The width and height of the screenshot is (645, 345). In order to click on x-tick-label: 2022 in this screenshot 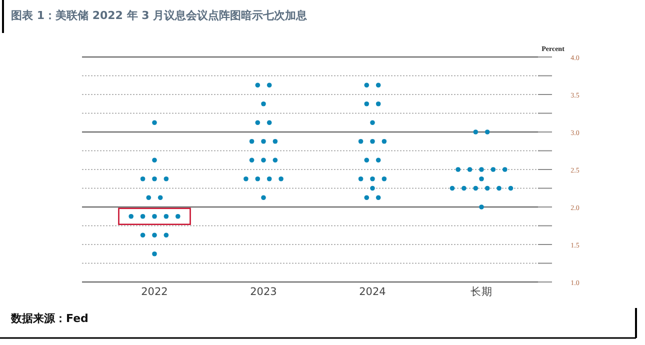, I will do `click(154, 292)`.